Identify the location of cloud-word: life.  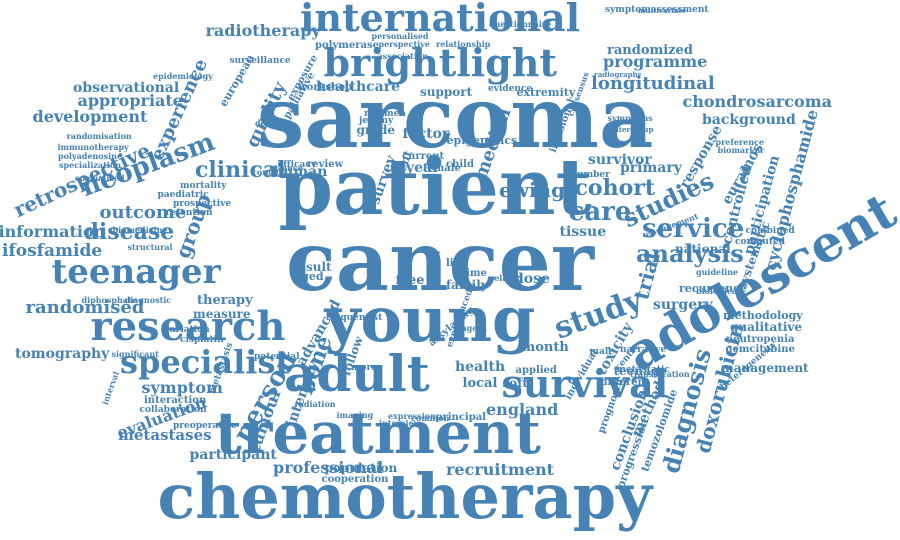
(455, 263).